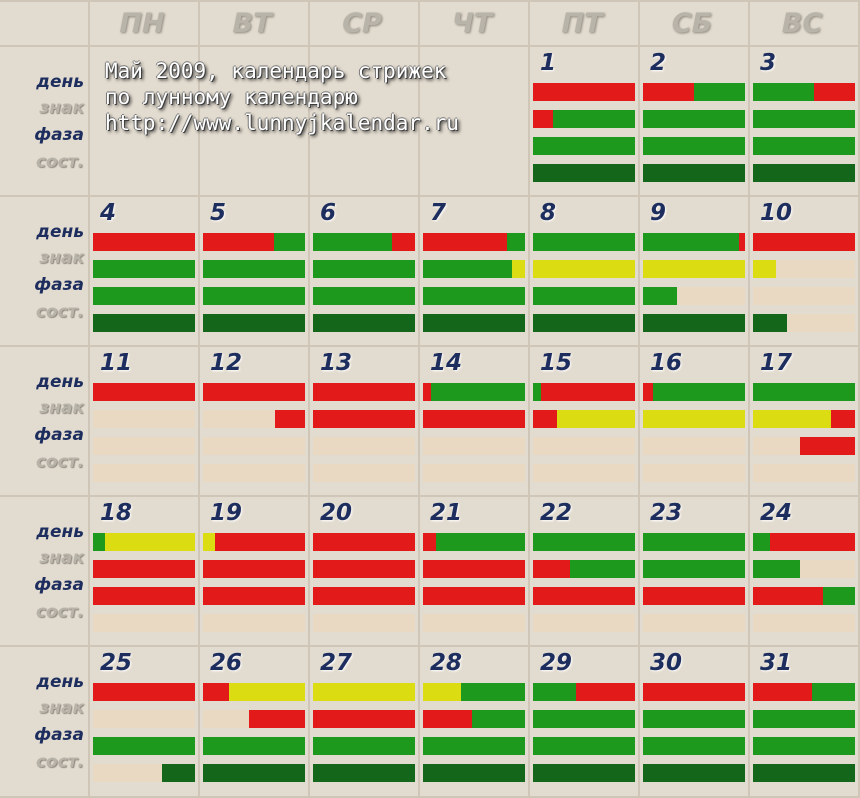  Describe the element at coordinates (142, 23) in the screenshot. I see `weekday-header: ПН` at that location.